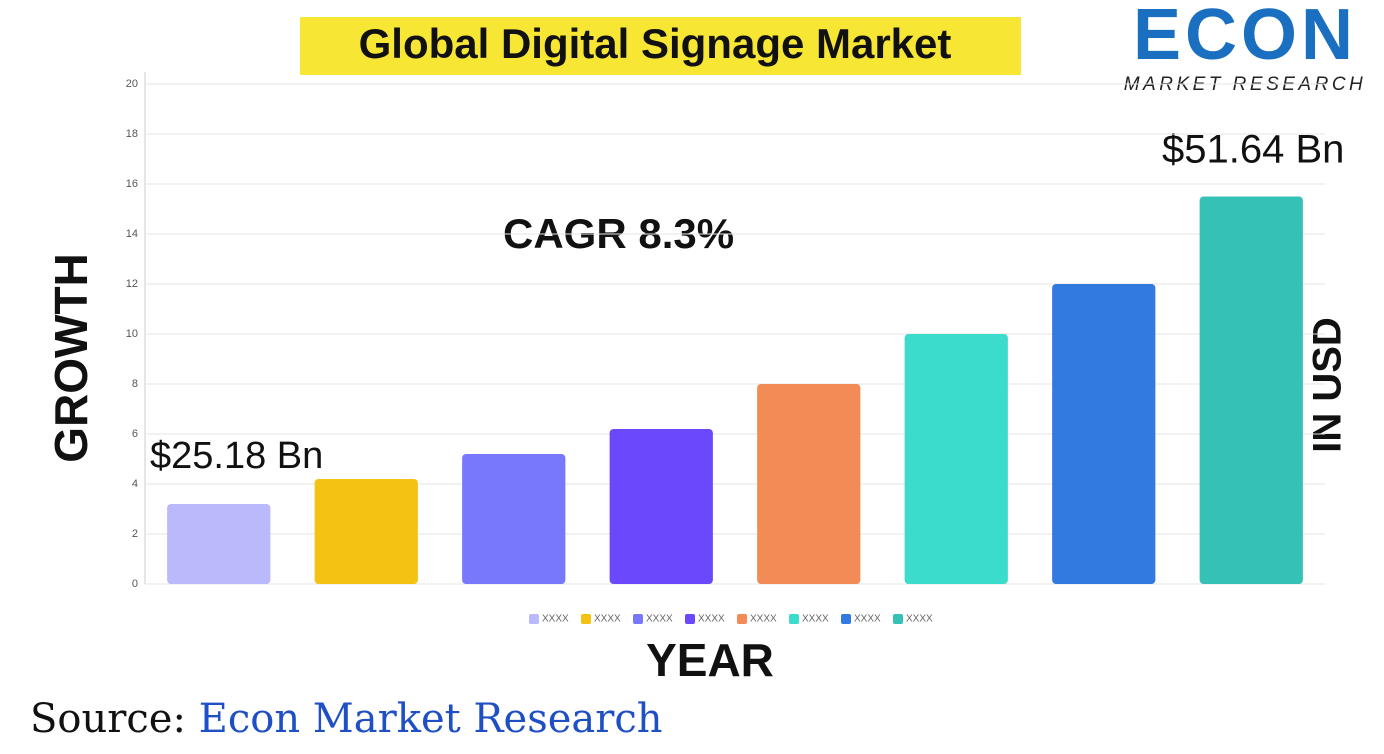 The width and height of the screenshot is (1384, 754). I want to click on y-tick-label: 14, so click(132, 234).